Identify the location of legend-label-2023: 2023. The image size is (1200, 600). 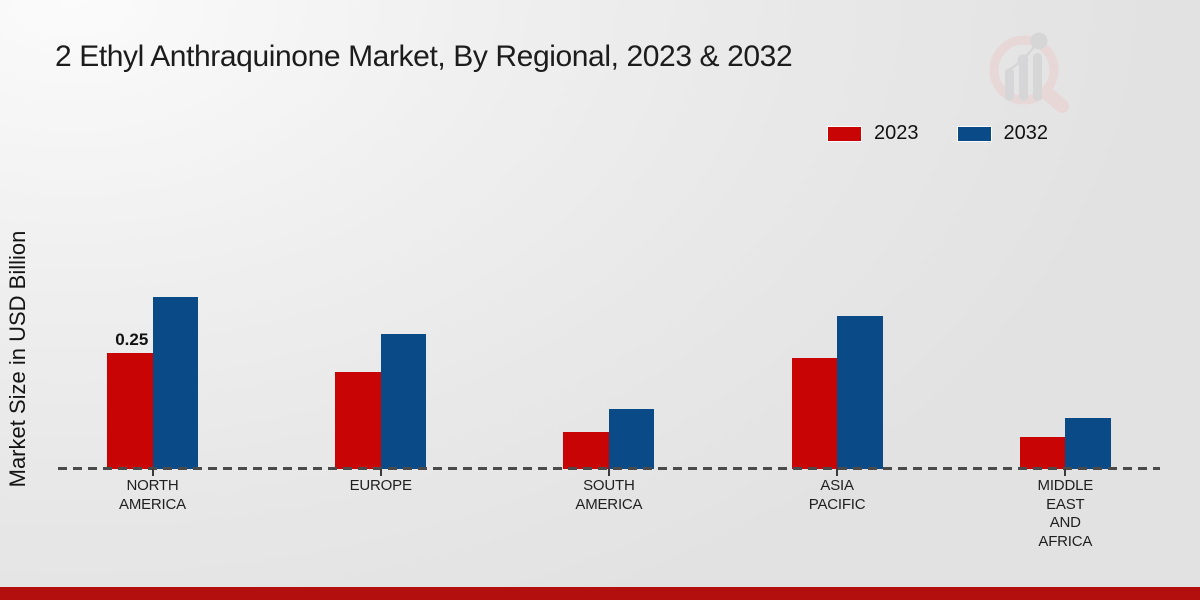
(896, 133).